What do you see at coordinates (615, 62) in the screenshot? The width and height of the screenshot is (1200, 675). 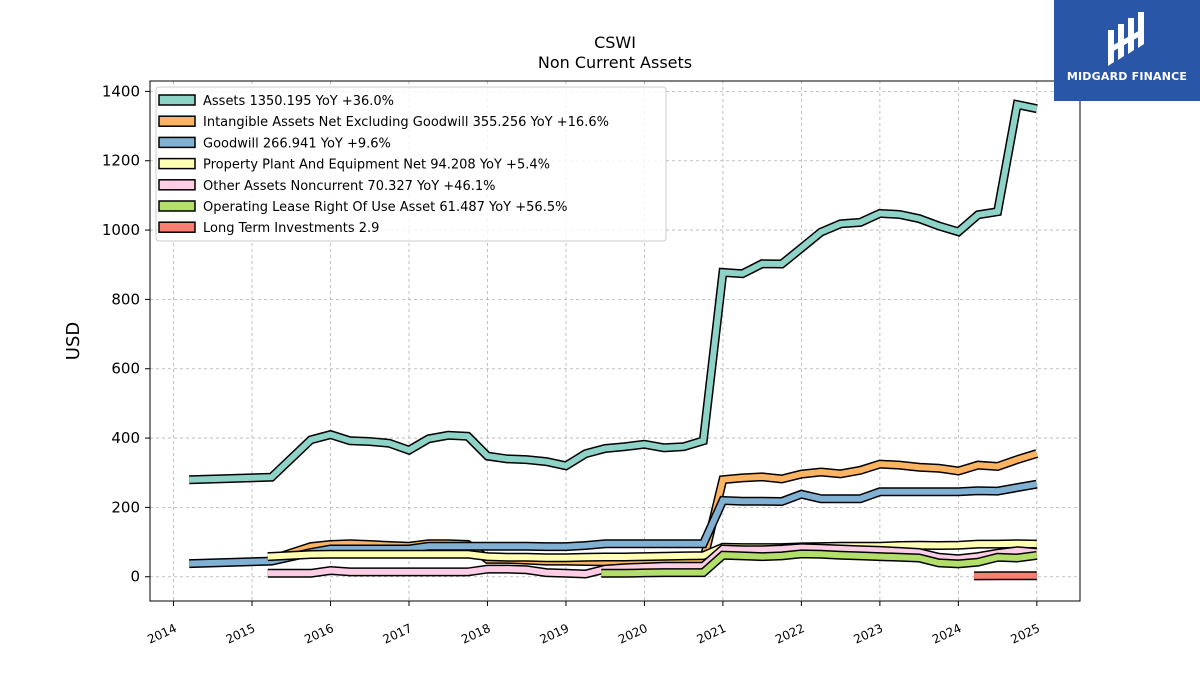 I see `chart-subtitle: Non Current Assets` at bounding box center [615, 62].